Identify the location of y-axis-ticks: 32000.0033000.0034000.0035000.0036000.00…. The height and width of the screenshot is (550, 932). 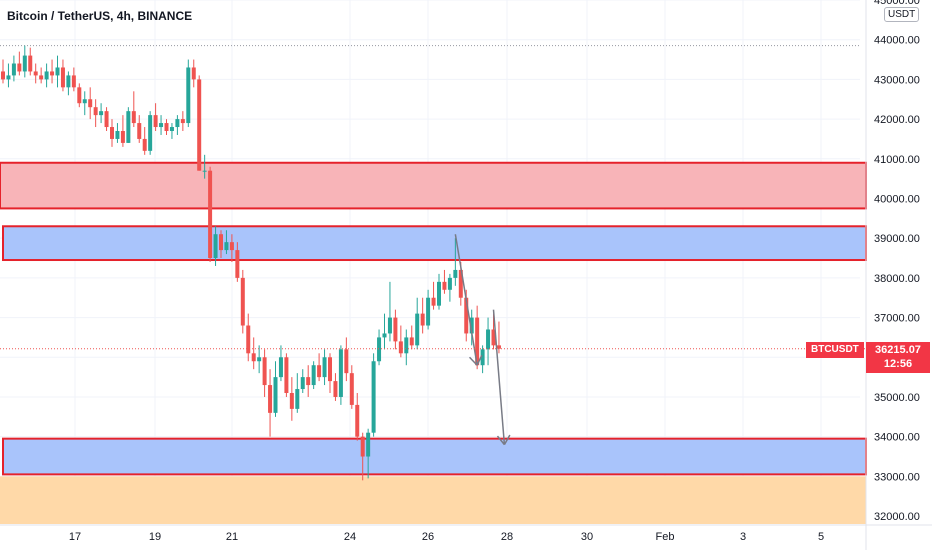
(897, 261).